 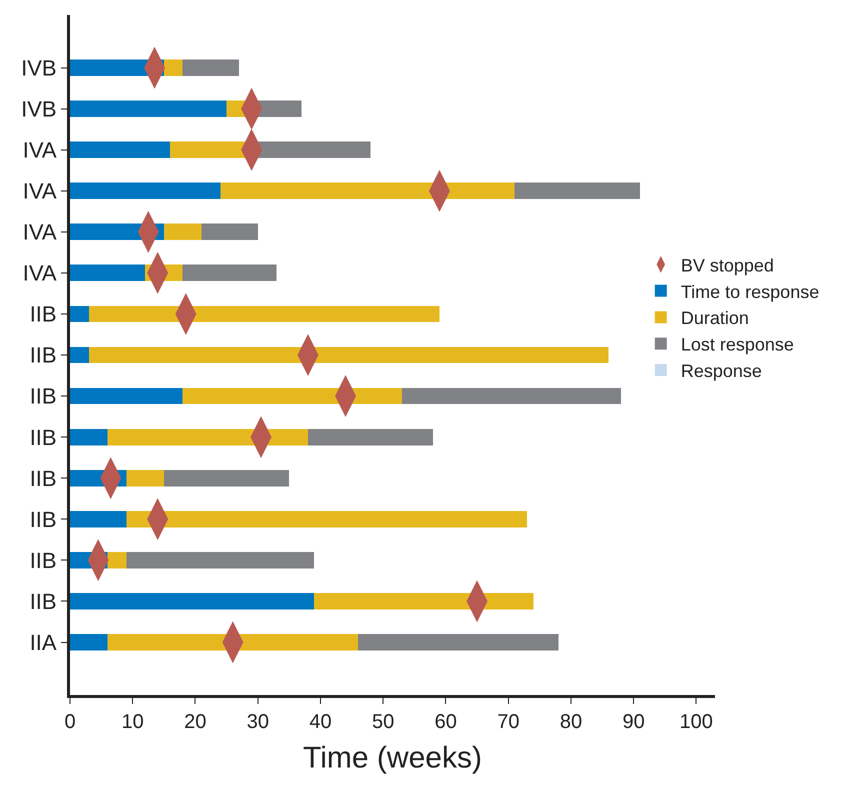 I want to click on legend-label: Lost response, so click(x=737, y=344).